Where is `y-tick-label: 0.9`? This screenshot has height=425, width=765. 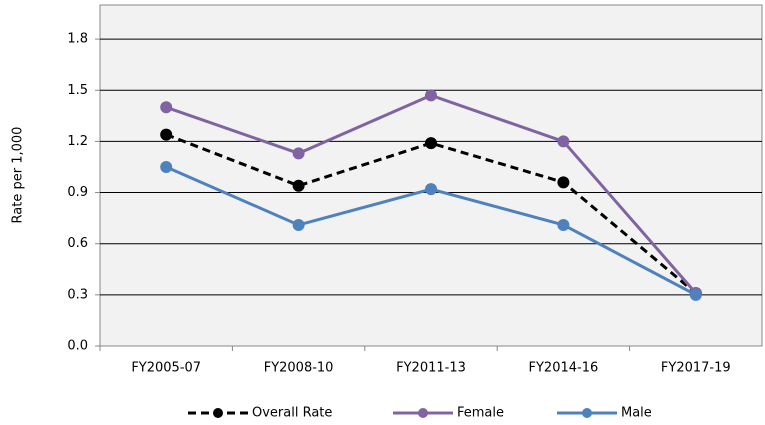
y-tick-label: 0.9 is located at coordinates (77, 192).